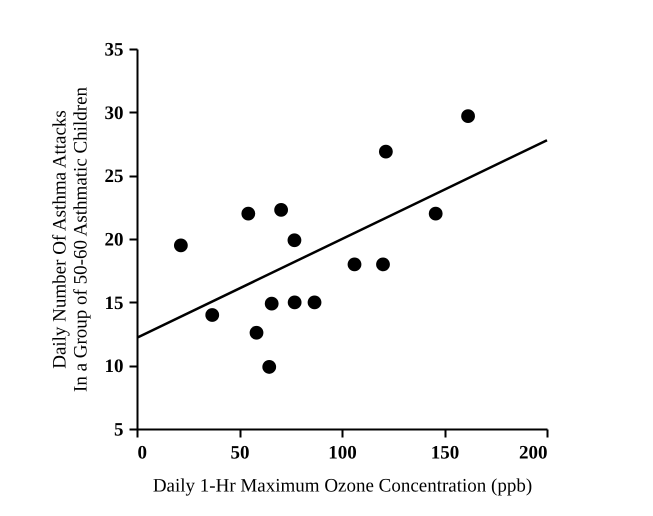 This screenshot has height=516, width=653. What do you see at coordinates (533, 453) in the screenshot?
I see `x-tick-label: 200` at bounding box center [533, 453].